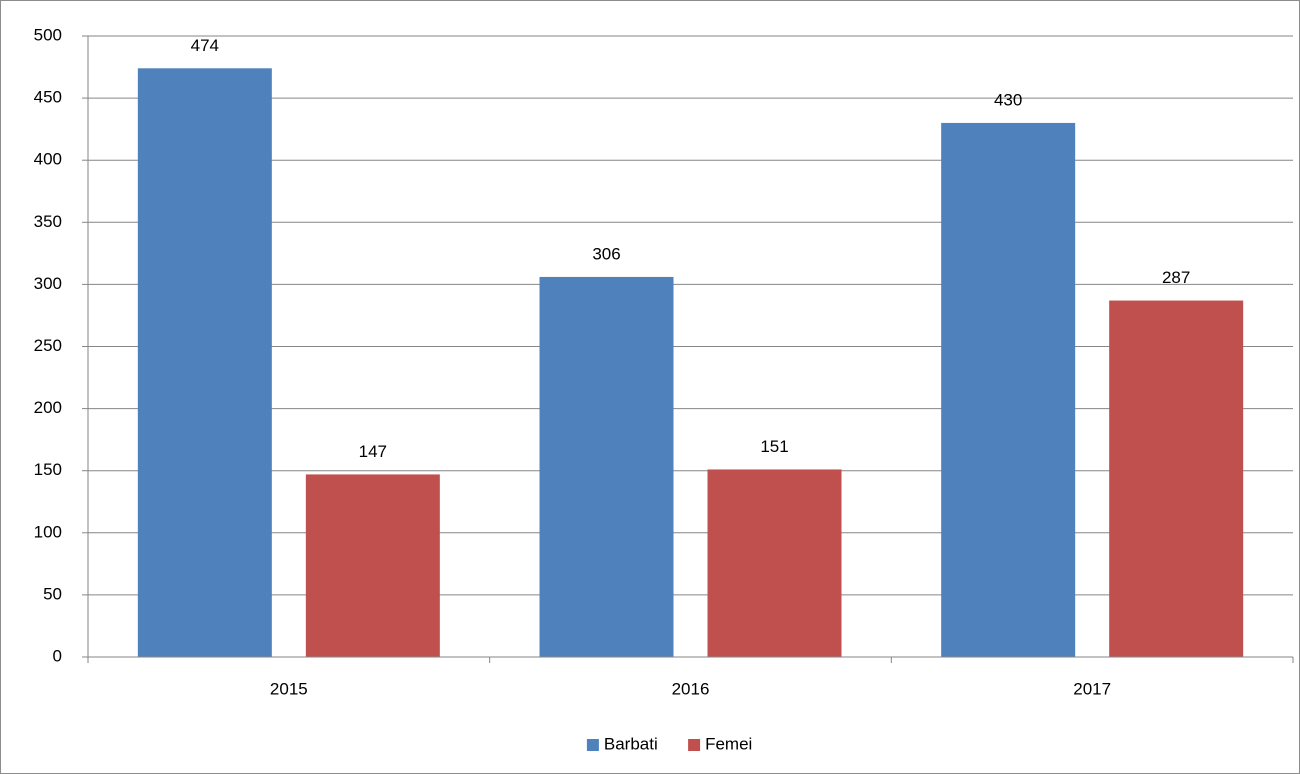 The height and width of the screenshot is (774, 1300). What do you see at coordinates (606, 253) in the screenshot?
I see `data-label: 306` at bounding box center [606, 253].